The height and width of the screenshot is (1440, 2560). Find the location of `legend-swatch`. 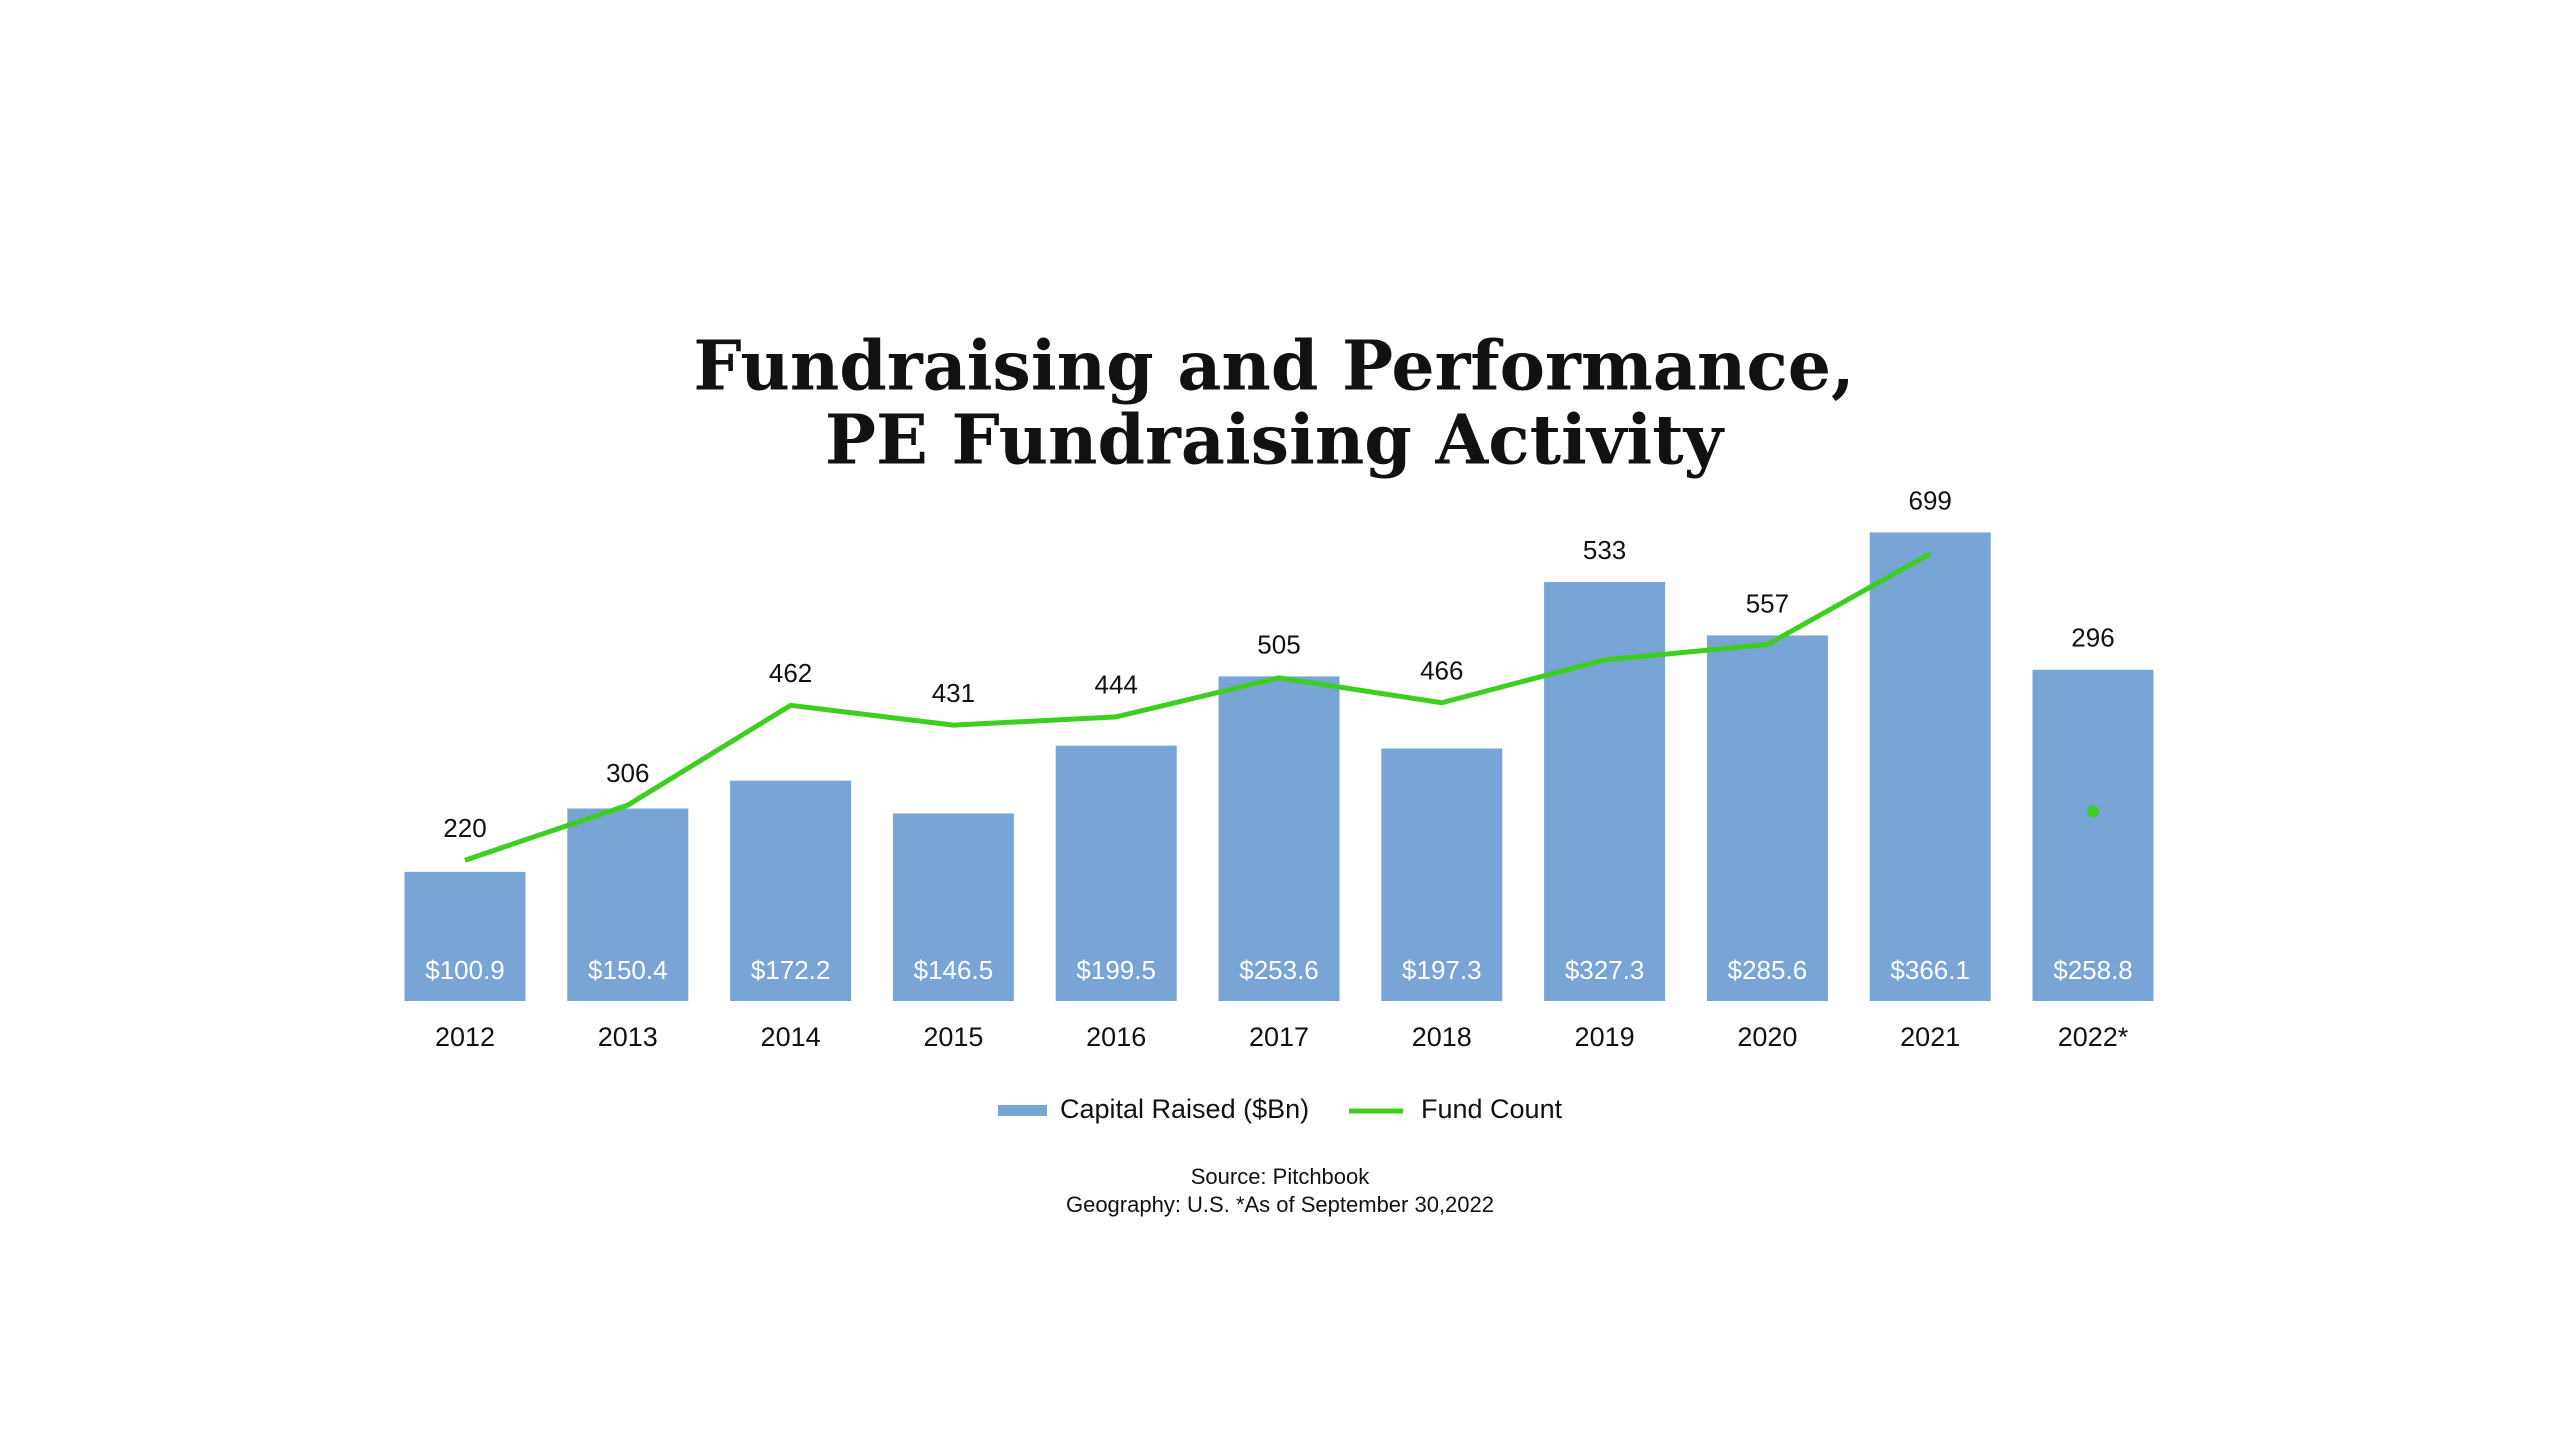

legend-swatch is located at coordinates (1022, 1110).